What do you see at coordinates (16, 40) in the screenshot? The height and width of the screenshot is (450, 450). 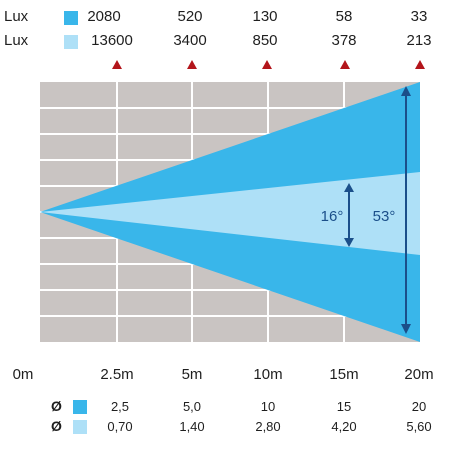 I see `lux-label-narrow: Lux` at bounding box center [16, 40].